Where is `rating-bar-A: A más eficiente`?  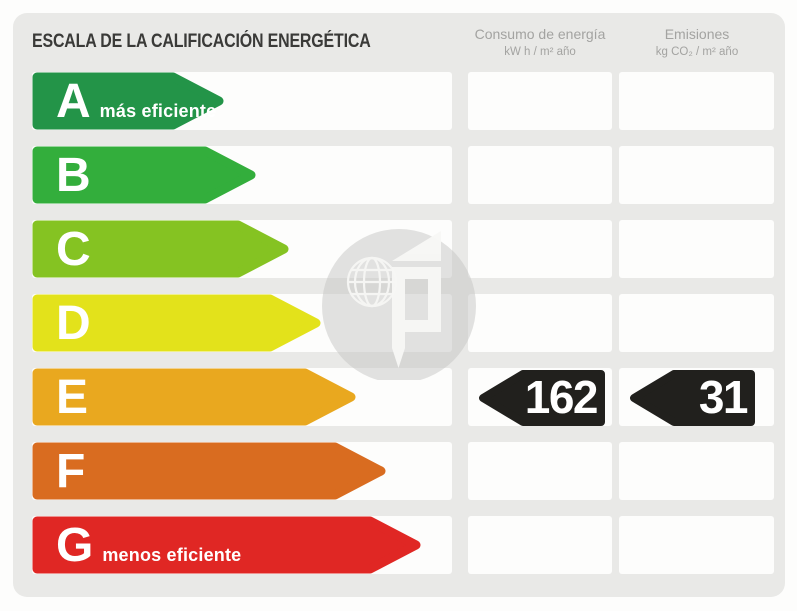 rating-bar-A: A más eficiente is located at coordinates (128, 101).